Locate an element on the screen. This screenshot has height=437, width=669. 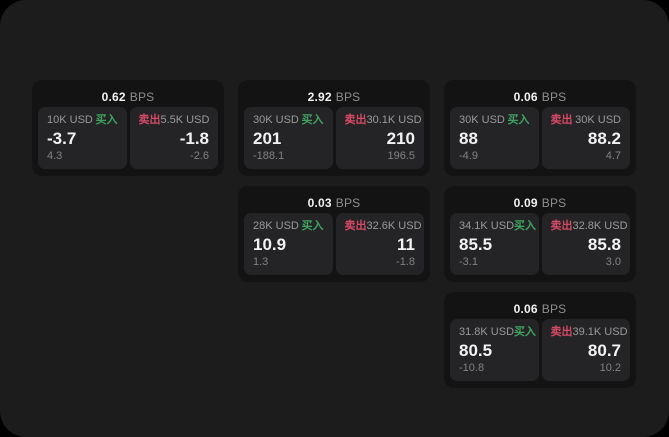
sell-sub-value: 10.2 is located at coordinates (610, 368).